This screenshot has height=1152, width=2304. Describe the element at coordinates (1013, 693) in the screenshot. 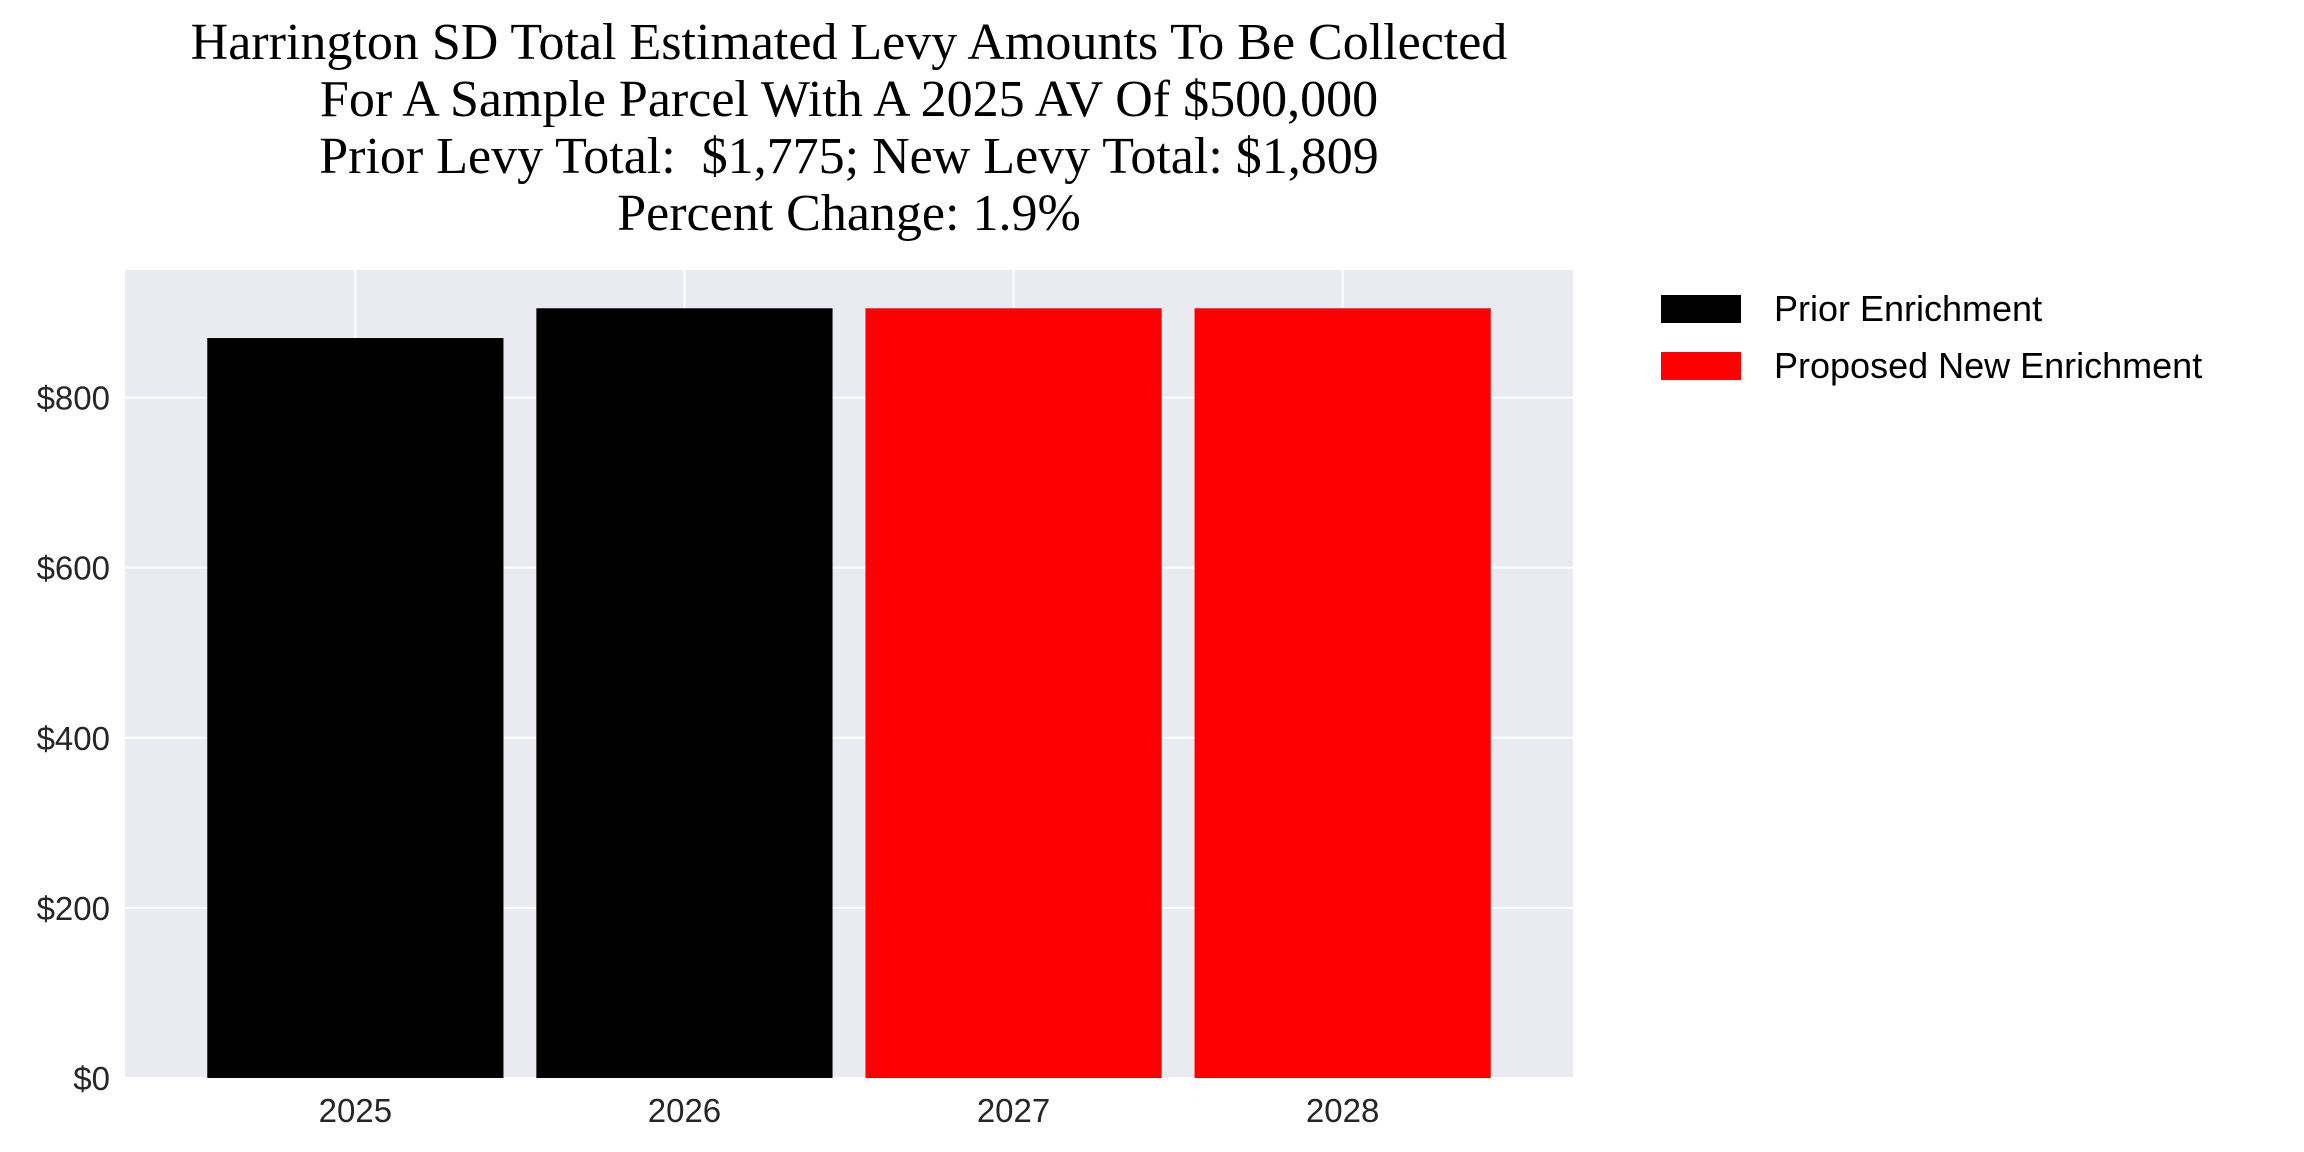

I see `bar-2027` at that location.